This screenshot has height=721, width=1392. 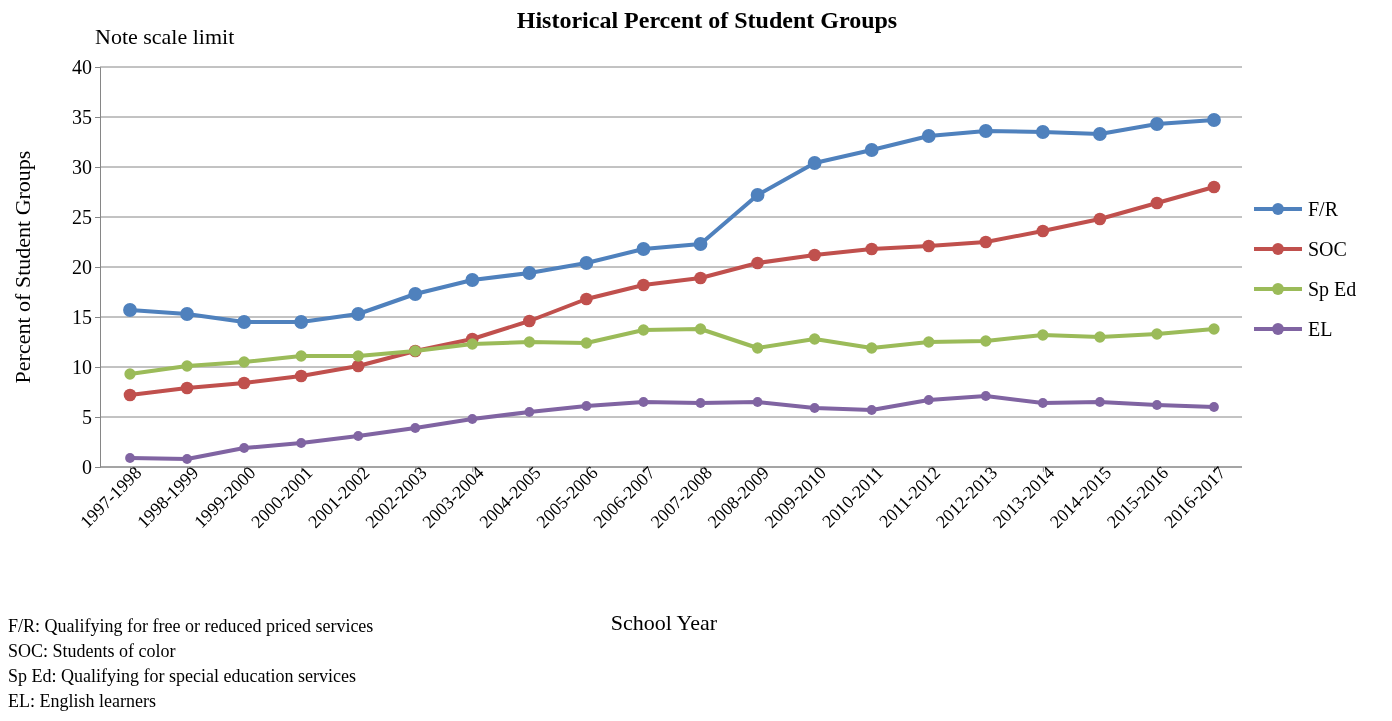 What do you see at coordinates (664, 622) in the screenshot?
I see `x-axis-title: School Year` at bounding box center [664, 622].